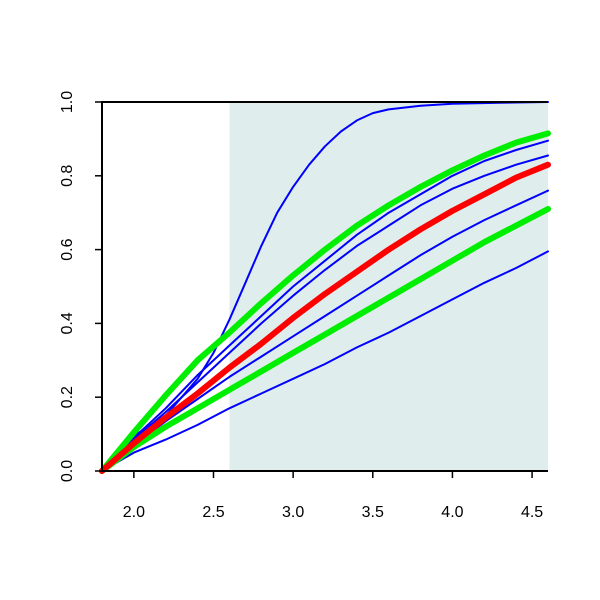 Image resolution: width=600 pixels, height=600 pixels. I want to click on x-tick-label: 2.0, so click(134, 512).